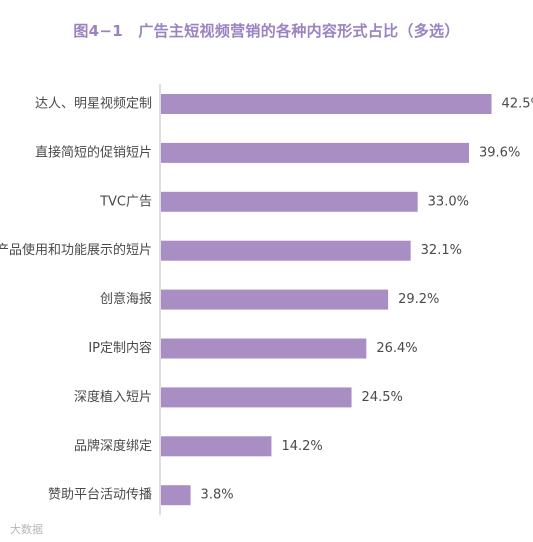  I want to click on category-label-8: 品牌深度绑定, so click(113, 446).